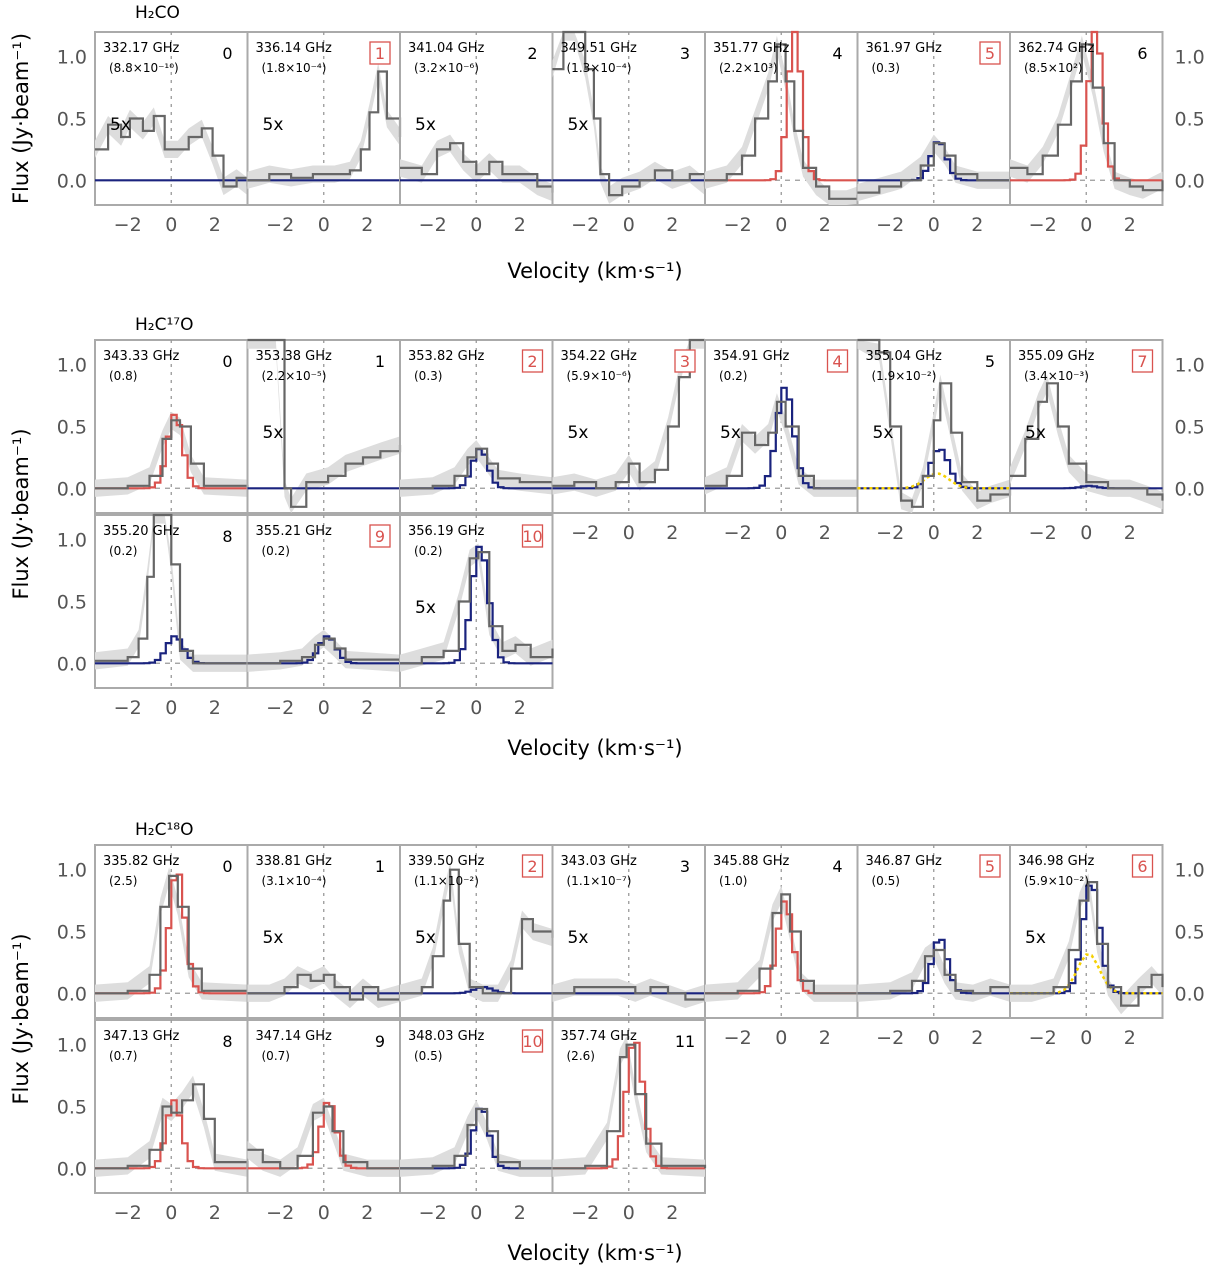  What do you see at coordinates (599, 881) in the screenshot?
I see `optical-depth-label: (1.1×10⁻⁷)` at bounding box center [599, 881].